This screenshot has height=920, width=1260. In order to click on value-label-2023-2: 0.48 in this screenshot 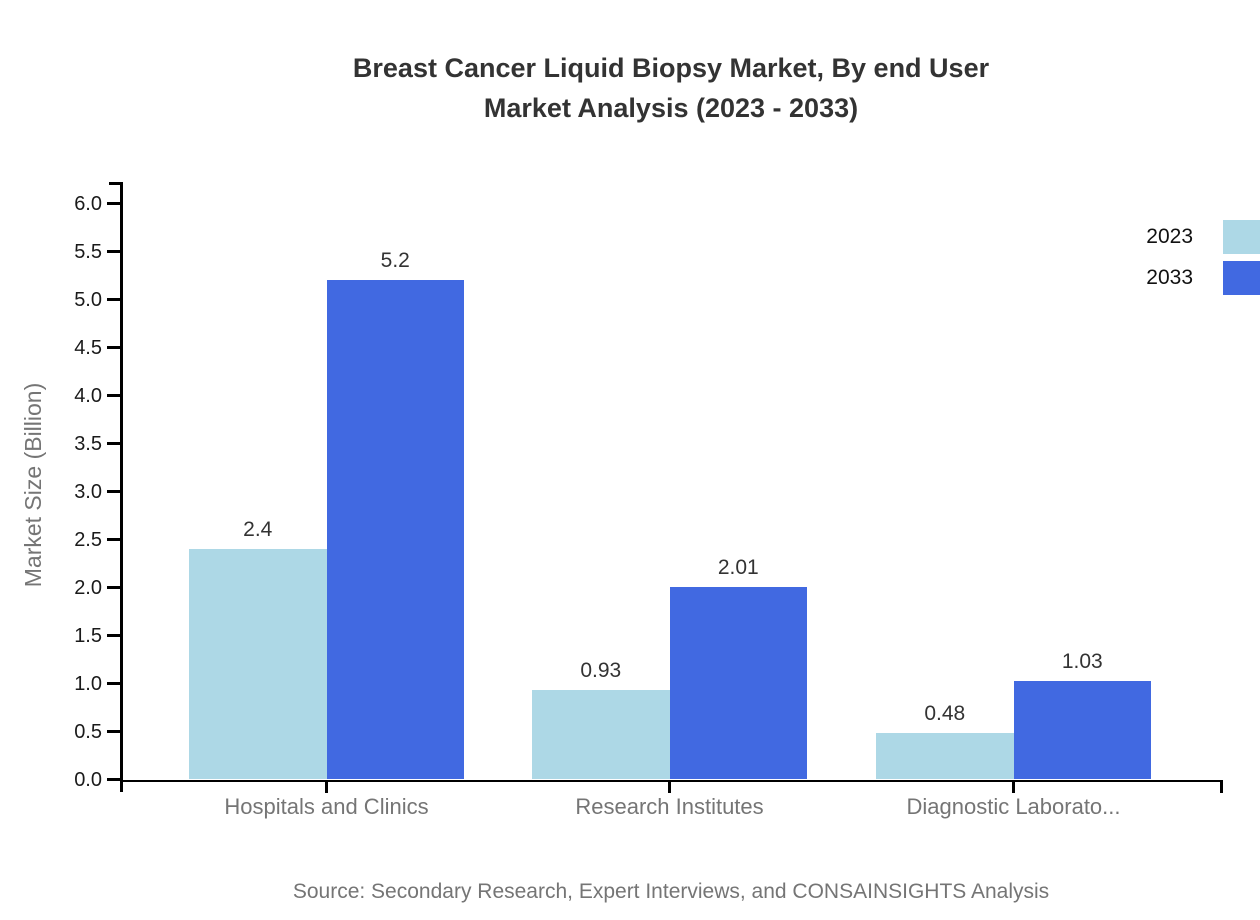, I will do `click(945, 714)`.